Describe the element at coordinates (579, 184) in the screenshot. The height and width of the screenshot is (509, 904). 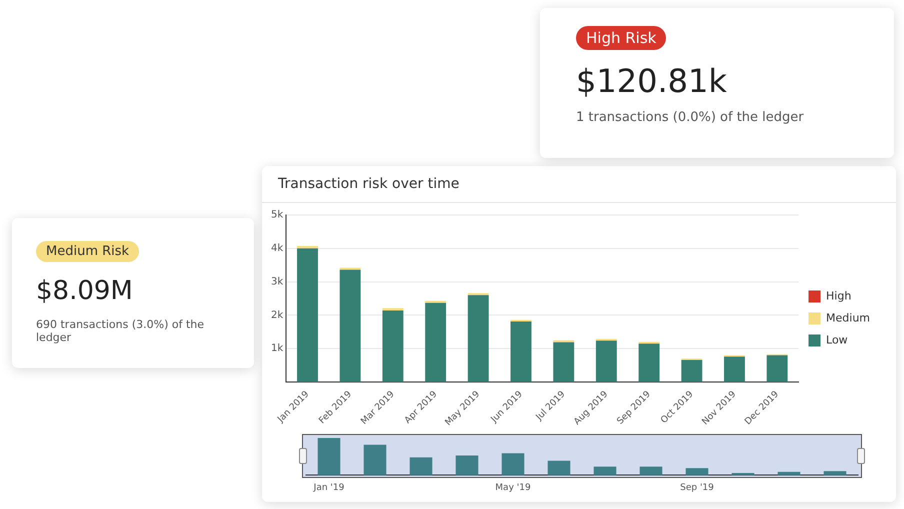
I see `chart-title: Transaction risk over time` at that location.